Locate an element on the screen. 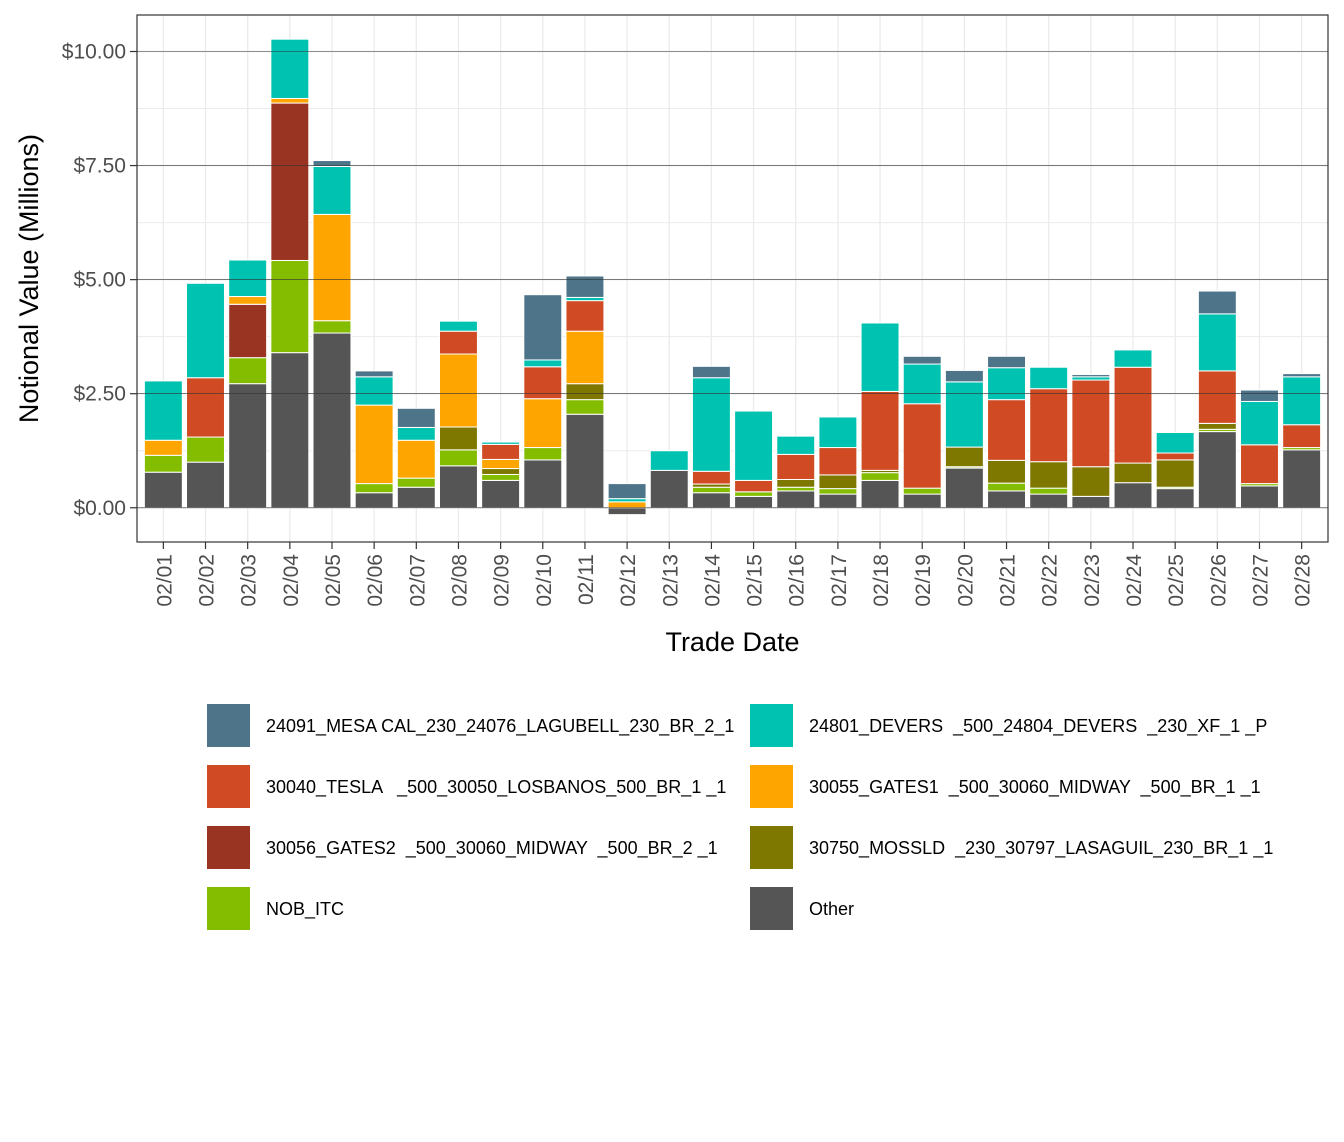 The image size is (1344, 1142). x-tick-label: 02/05 is located at coordinates (333, 580).